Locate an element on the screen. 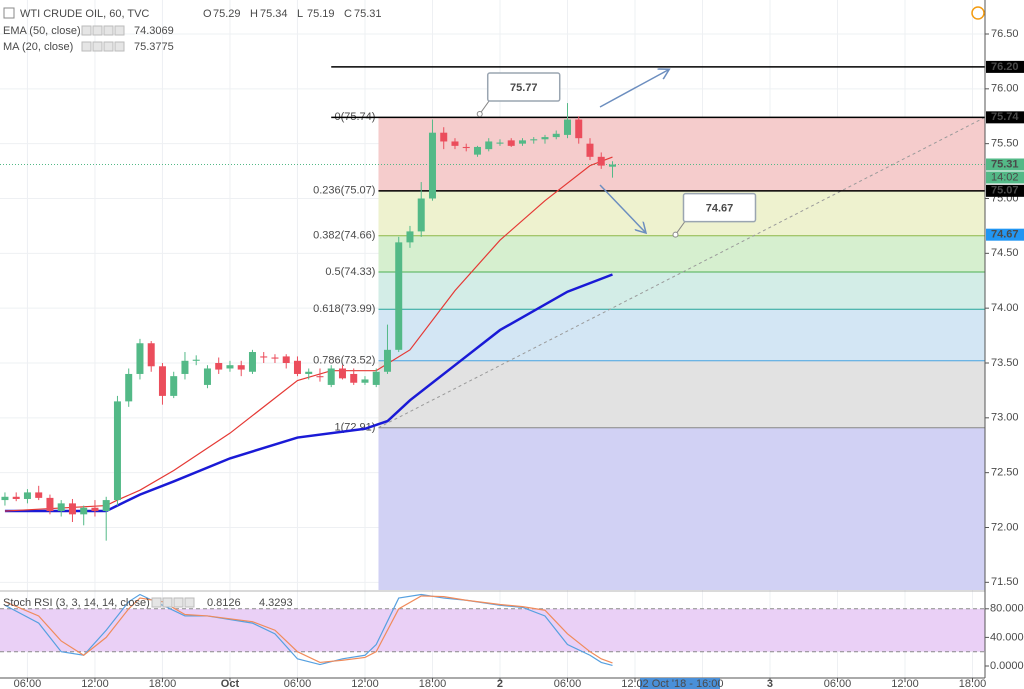  price-tag-label: 75.74 is located at coordinates (1005, 117).